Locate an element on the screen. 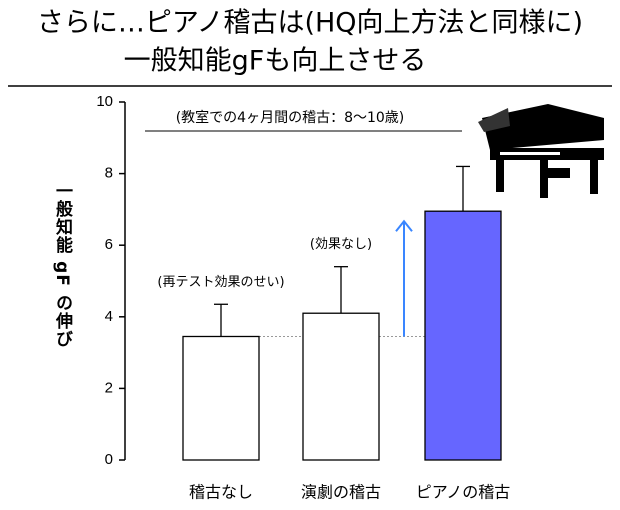 This screenshot has width=620, height=510. y-axis-label: 一般知能 gF の伸び is located at coordinates (63, 265).